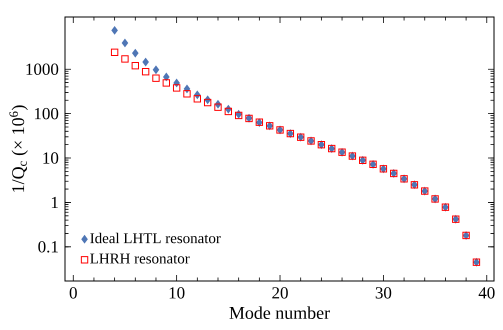 The height and width of the screenshot is (330, 503). Describe the element at coordinates (384, 293) in the screenshot. I see `x-tick-label: 30` at that location.